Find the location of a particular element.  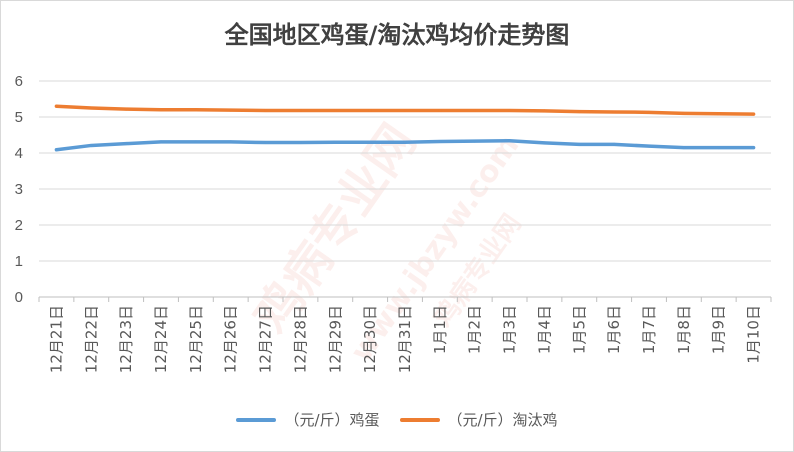

legend-swatch-egg is located at coordinates (256, 419).